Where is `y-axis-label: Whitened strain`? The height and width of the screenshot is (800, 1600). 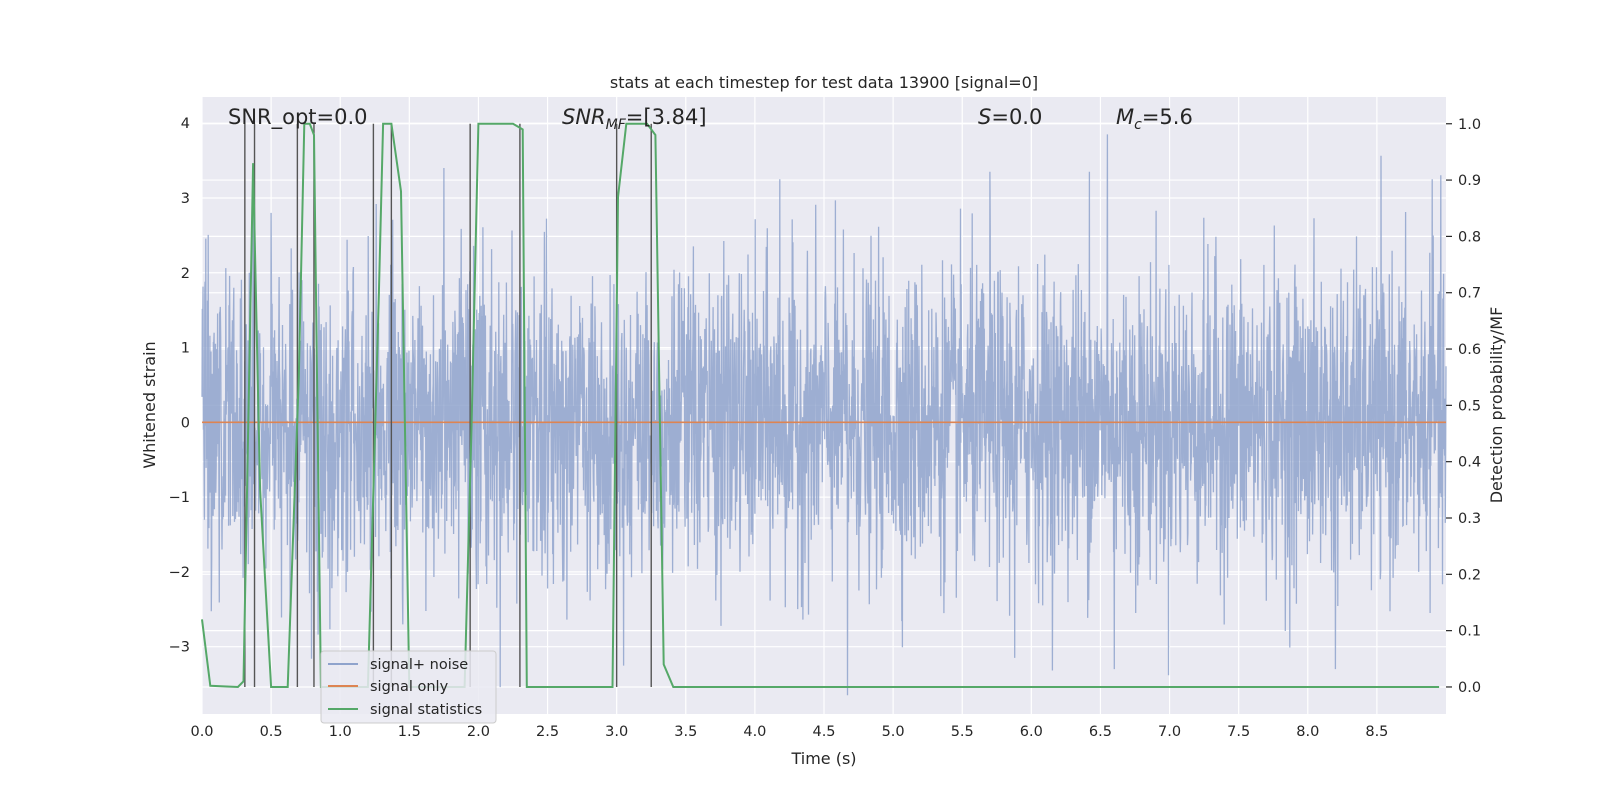
y-axis-label: Whitened strain is located at coordinates (149, 404).